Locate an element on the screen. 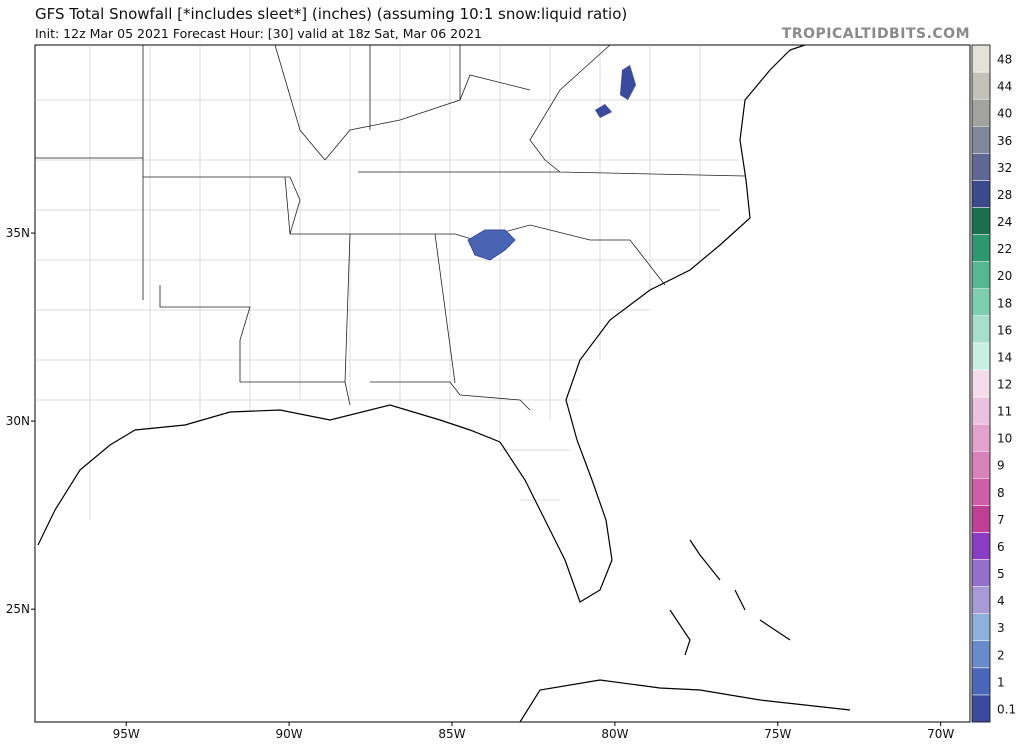  x-tick-label: 75W is located at coordinates (777, 734).